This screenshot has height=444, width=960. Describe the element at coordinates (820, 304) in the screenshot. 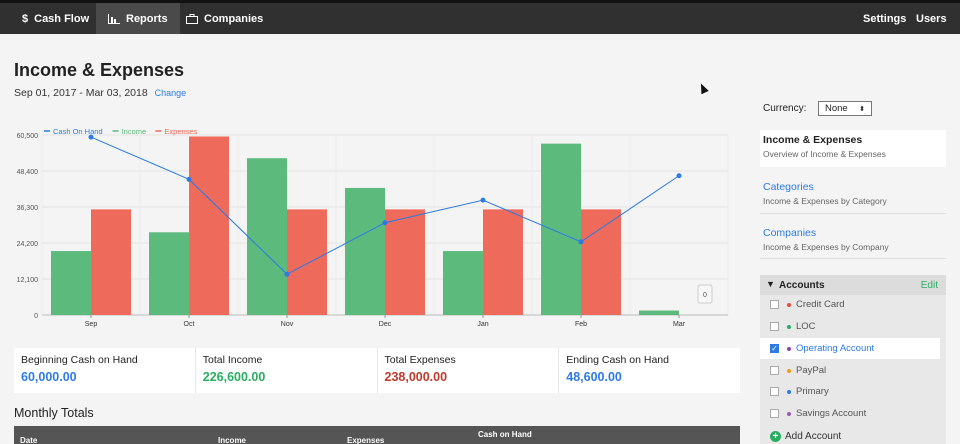

I see `account-name: Credit Card` at that location.